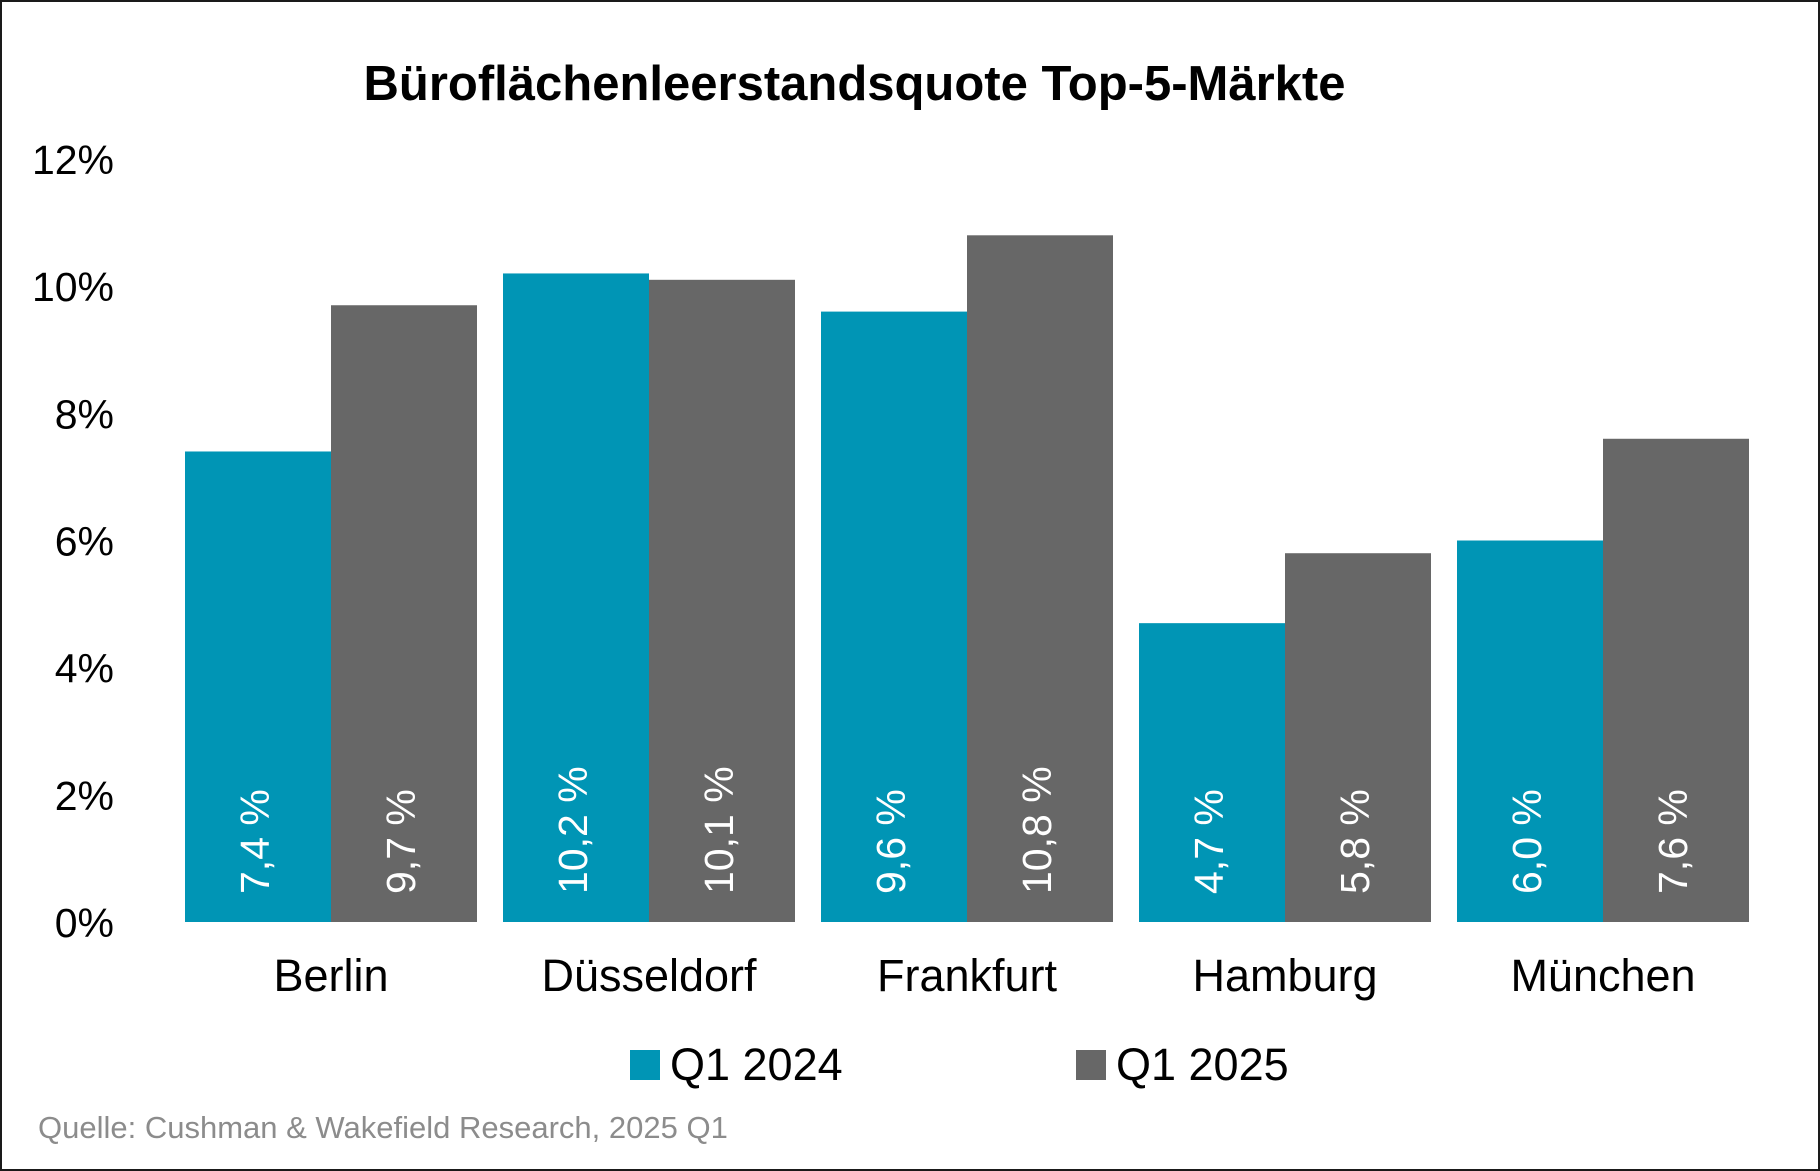 The height and width of the screenshot is (1171, 1820). Describe the element at coordinates (1040, 579) in the screenshot. I see `bar-frankfurt-q1-2025` at that location.